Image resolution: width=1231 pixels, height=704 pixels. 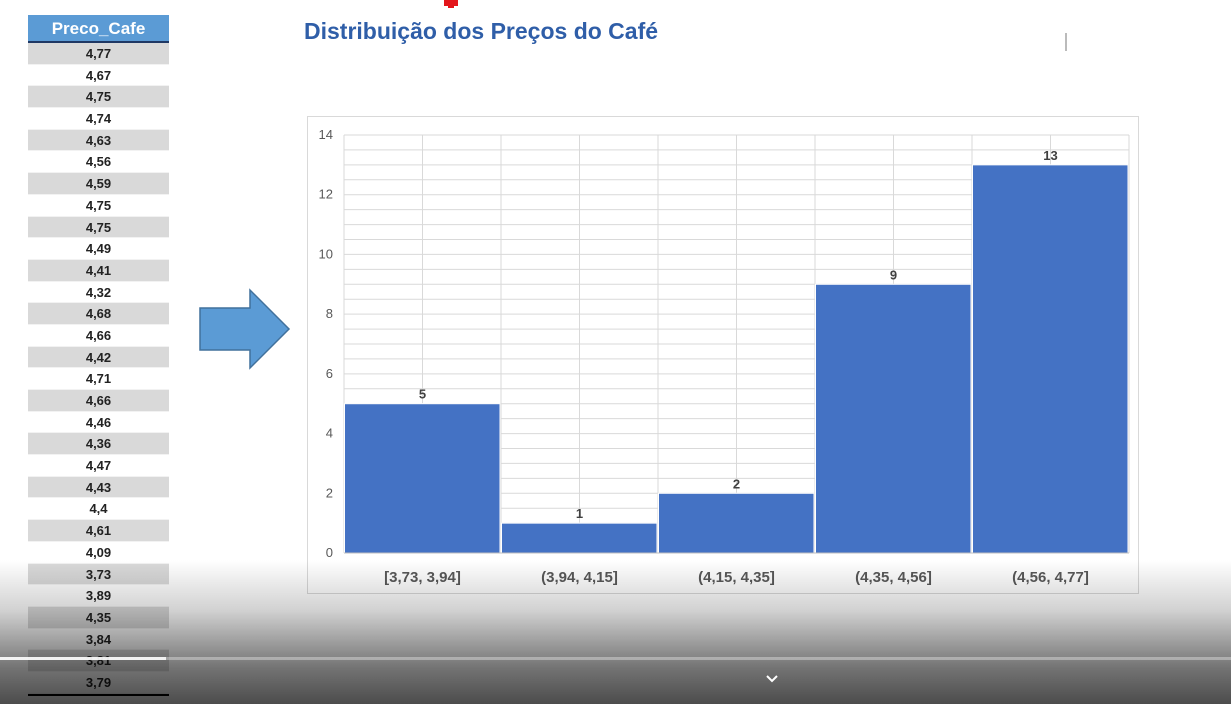 What do you see at coordinates (98, 422) in the screenshot?
I see `table-row: 4,46` at bounding box center [98, 422].